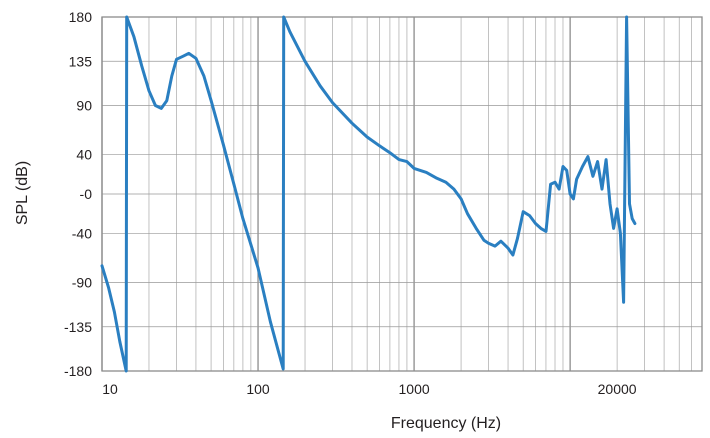  What do you see at coordinates (78, 327) in the screenshot?
I see `y-tick-label: -135` at bounding box center [78, 327].